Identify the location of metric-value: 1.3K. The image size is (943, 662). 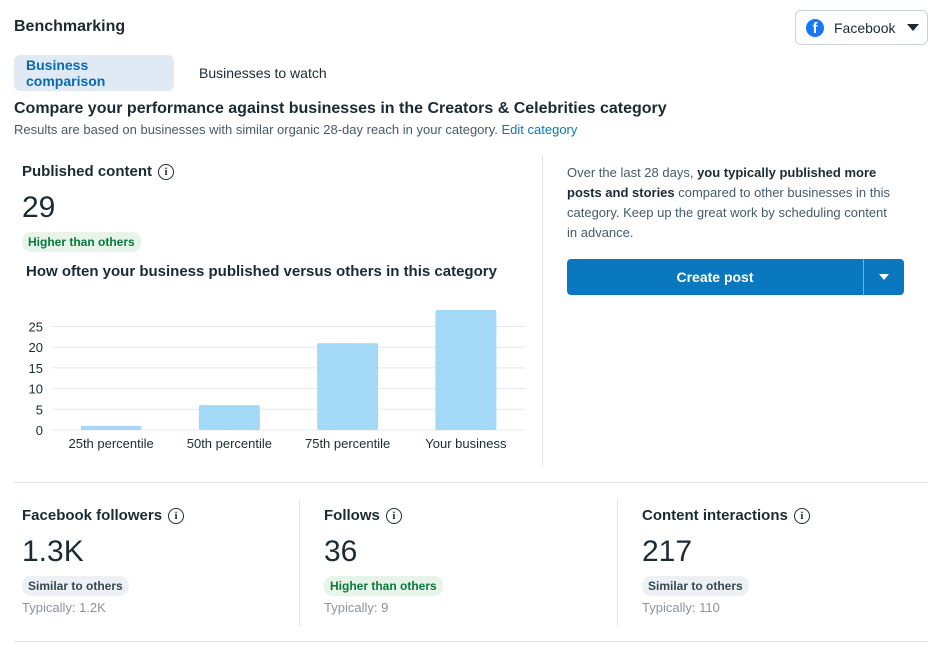
(53, 551).